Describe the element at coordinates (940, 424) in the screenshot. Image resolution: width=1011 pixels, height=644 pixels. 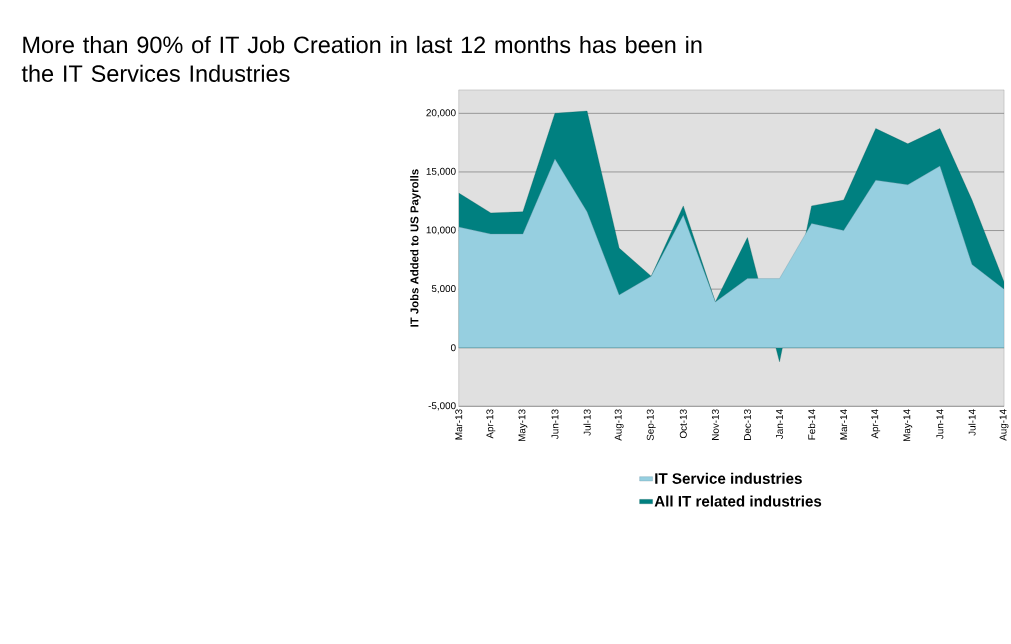
I see `x-tick-label: Jun-14` at that location.